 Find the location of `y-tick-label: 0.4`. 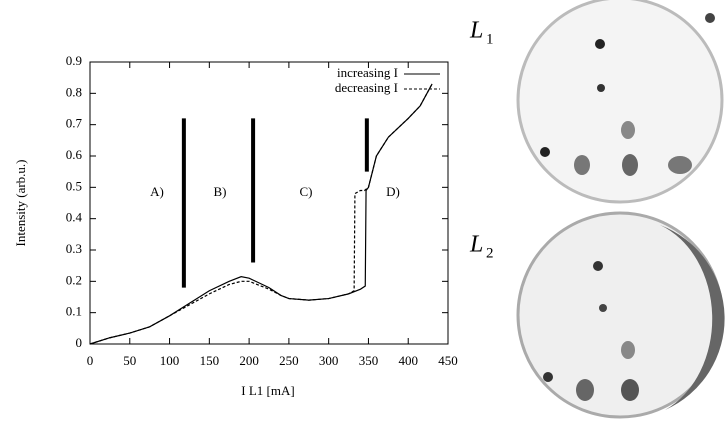

y-tick-label: 0.4 is located at coordinates (74, 217).